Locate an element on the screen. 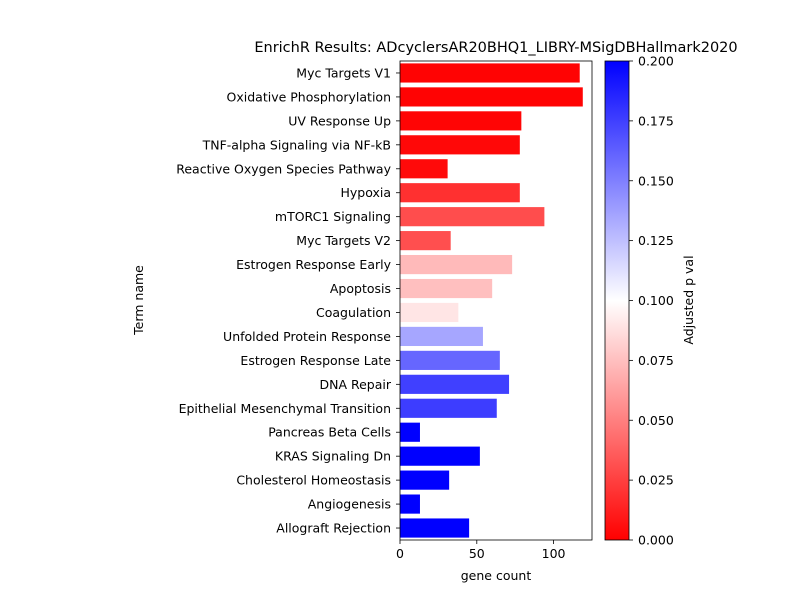 The image size is (800, 600). y-tick-label: Cholesterol Homeostasis is located at coordinates (313, 480).